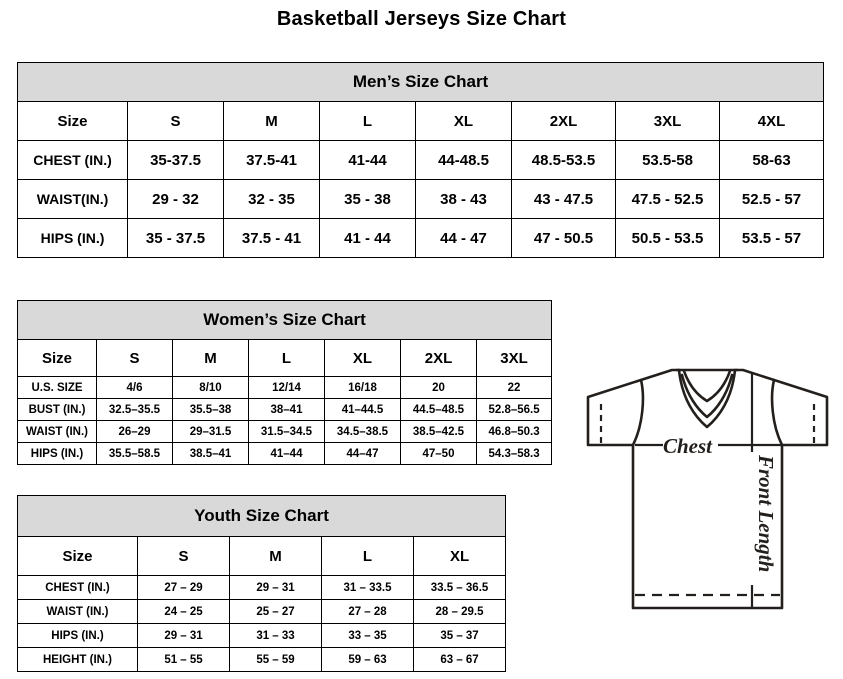  What do you see at coordinates (459, 587) in the screenshot?
I see `youth-chest-xl: 33.5 – 36.5` at bounding box center [459, 587].